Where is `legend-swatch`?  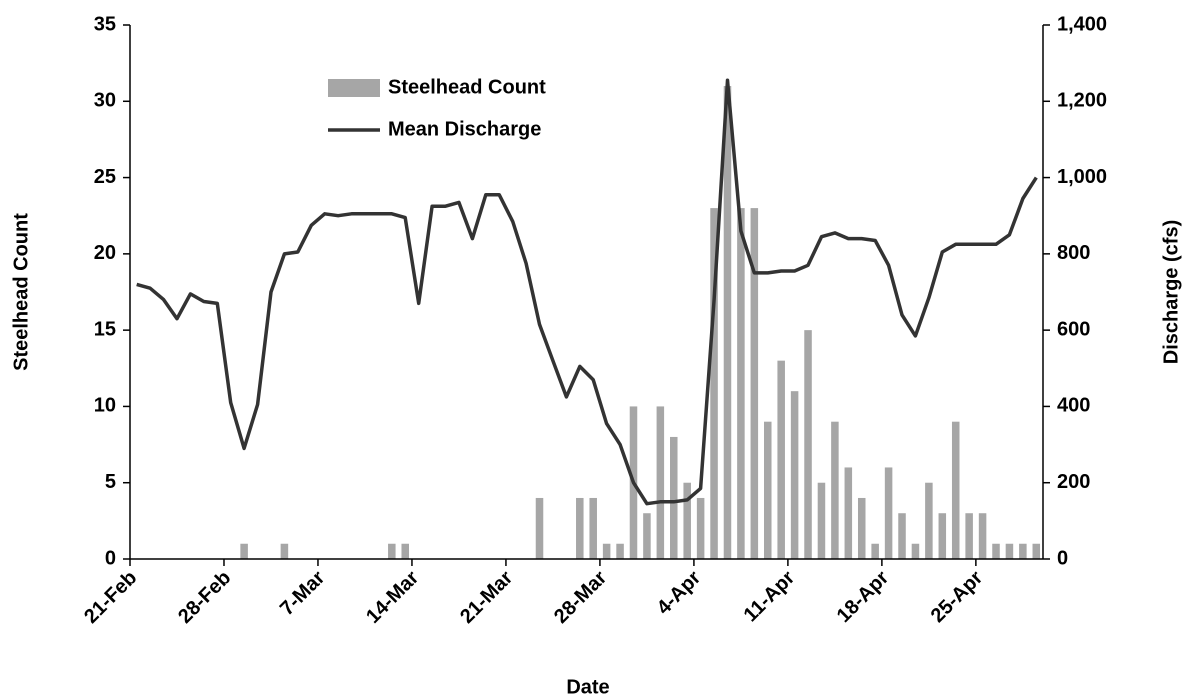
legend-swatch is located at coordinates (354, 88).